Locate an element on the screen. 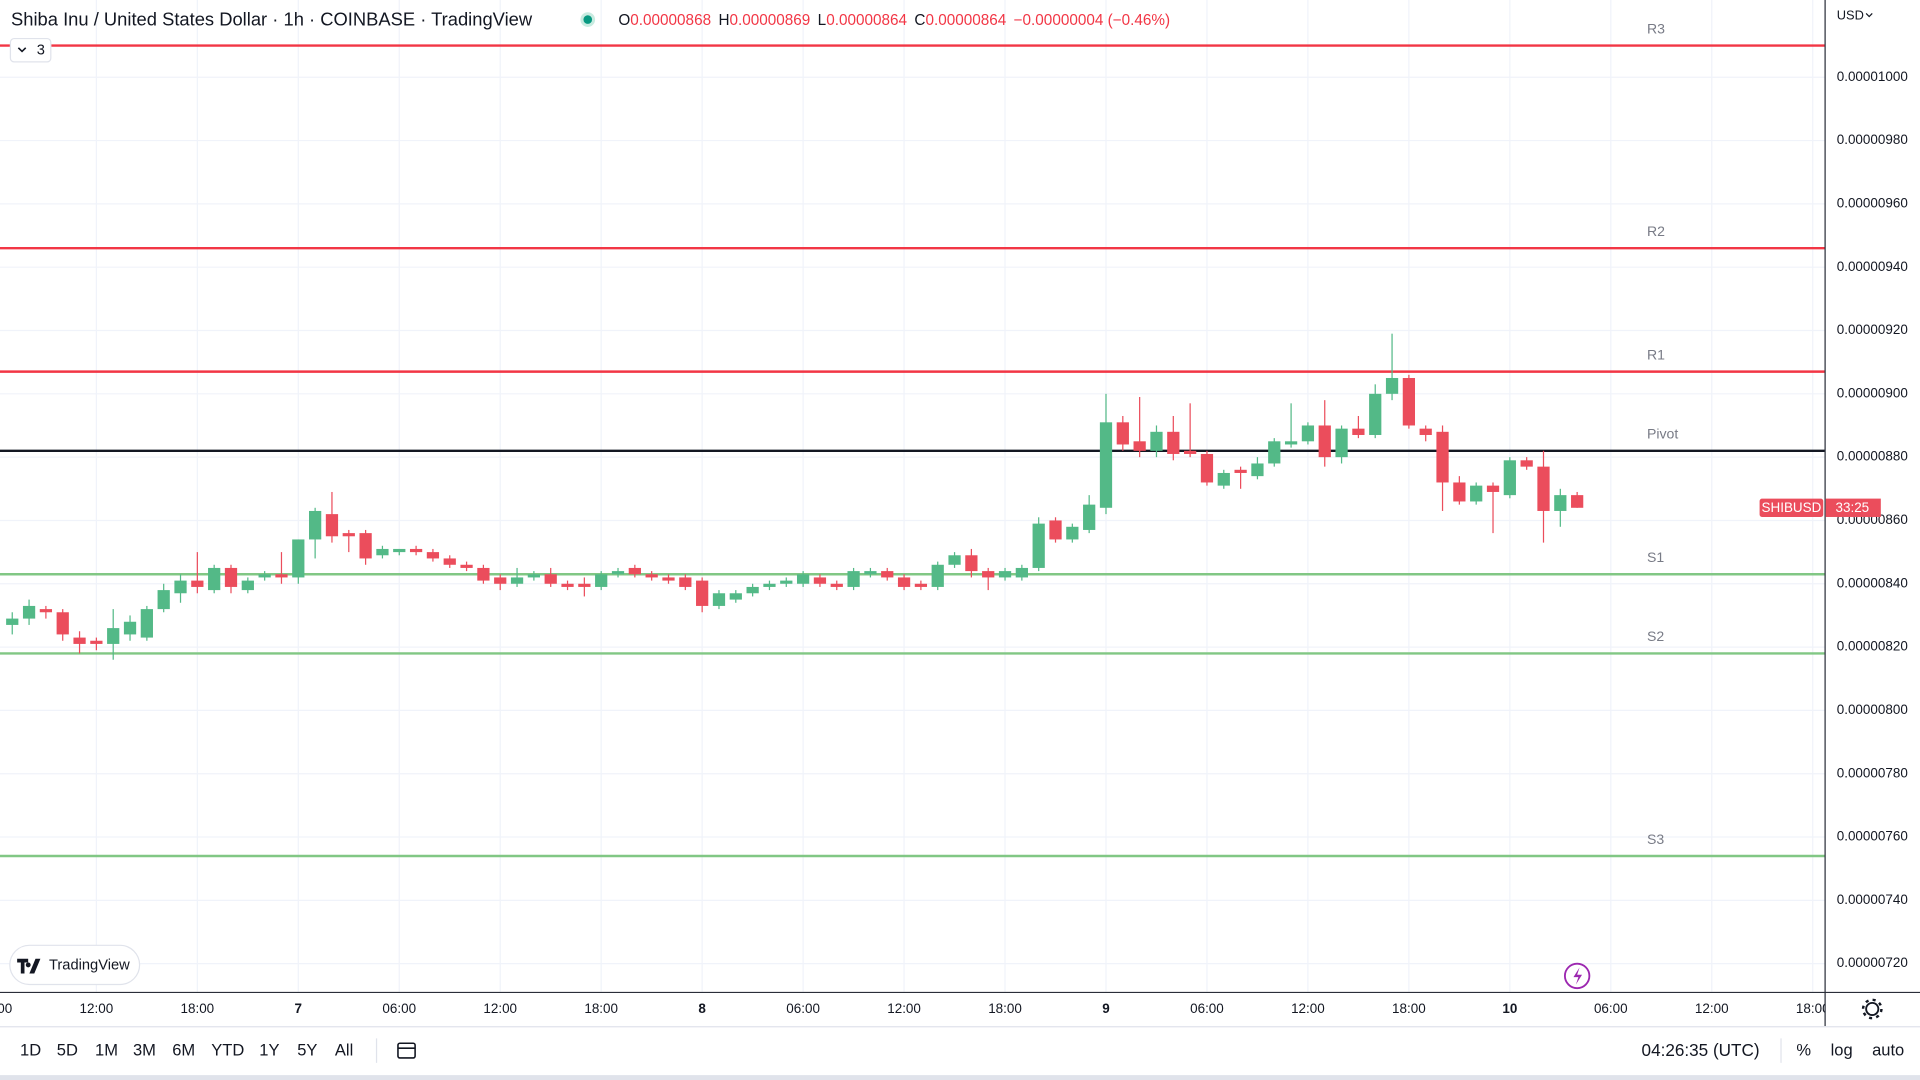  logo-badge is located at coordinates (75, 965).